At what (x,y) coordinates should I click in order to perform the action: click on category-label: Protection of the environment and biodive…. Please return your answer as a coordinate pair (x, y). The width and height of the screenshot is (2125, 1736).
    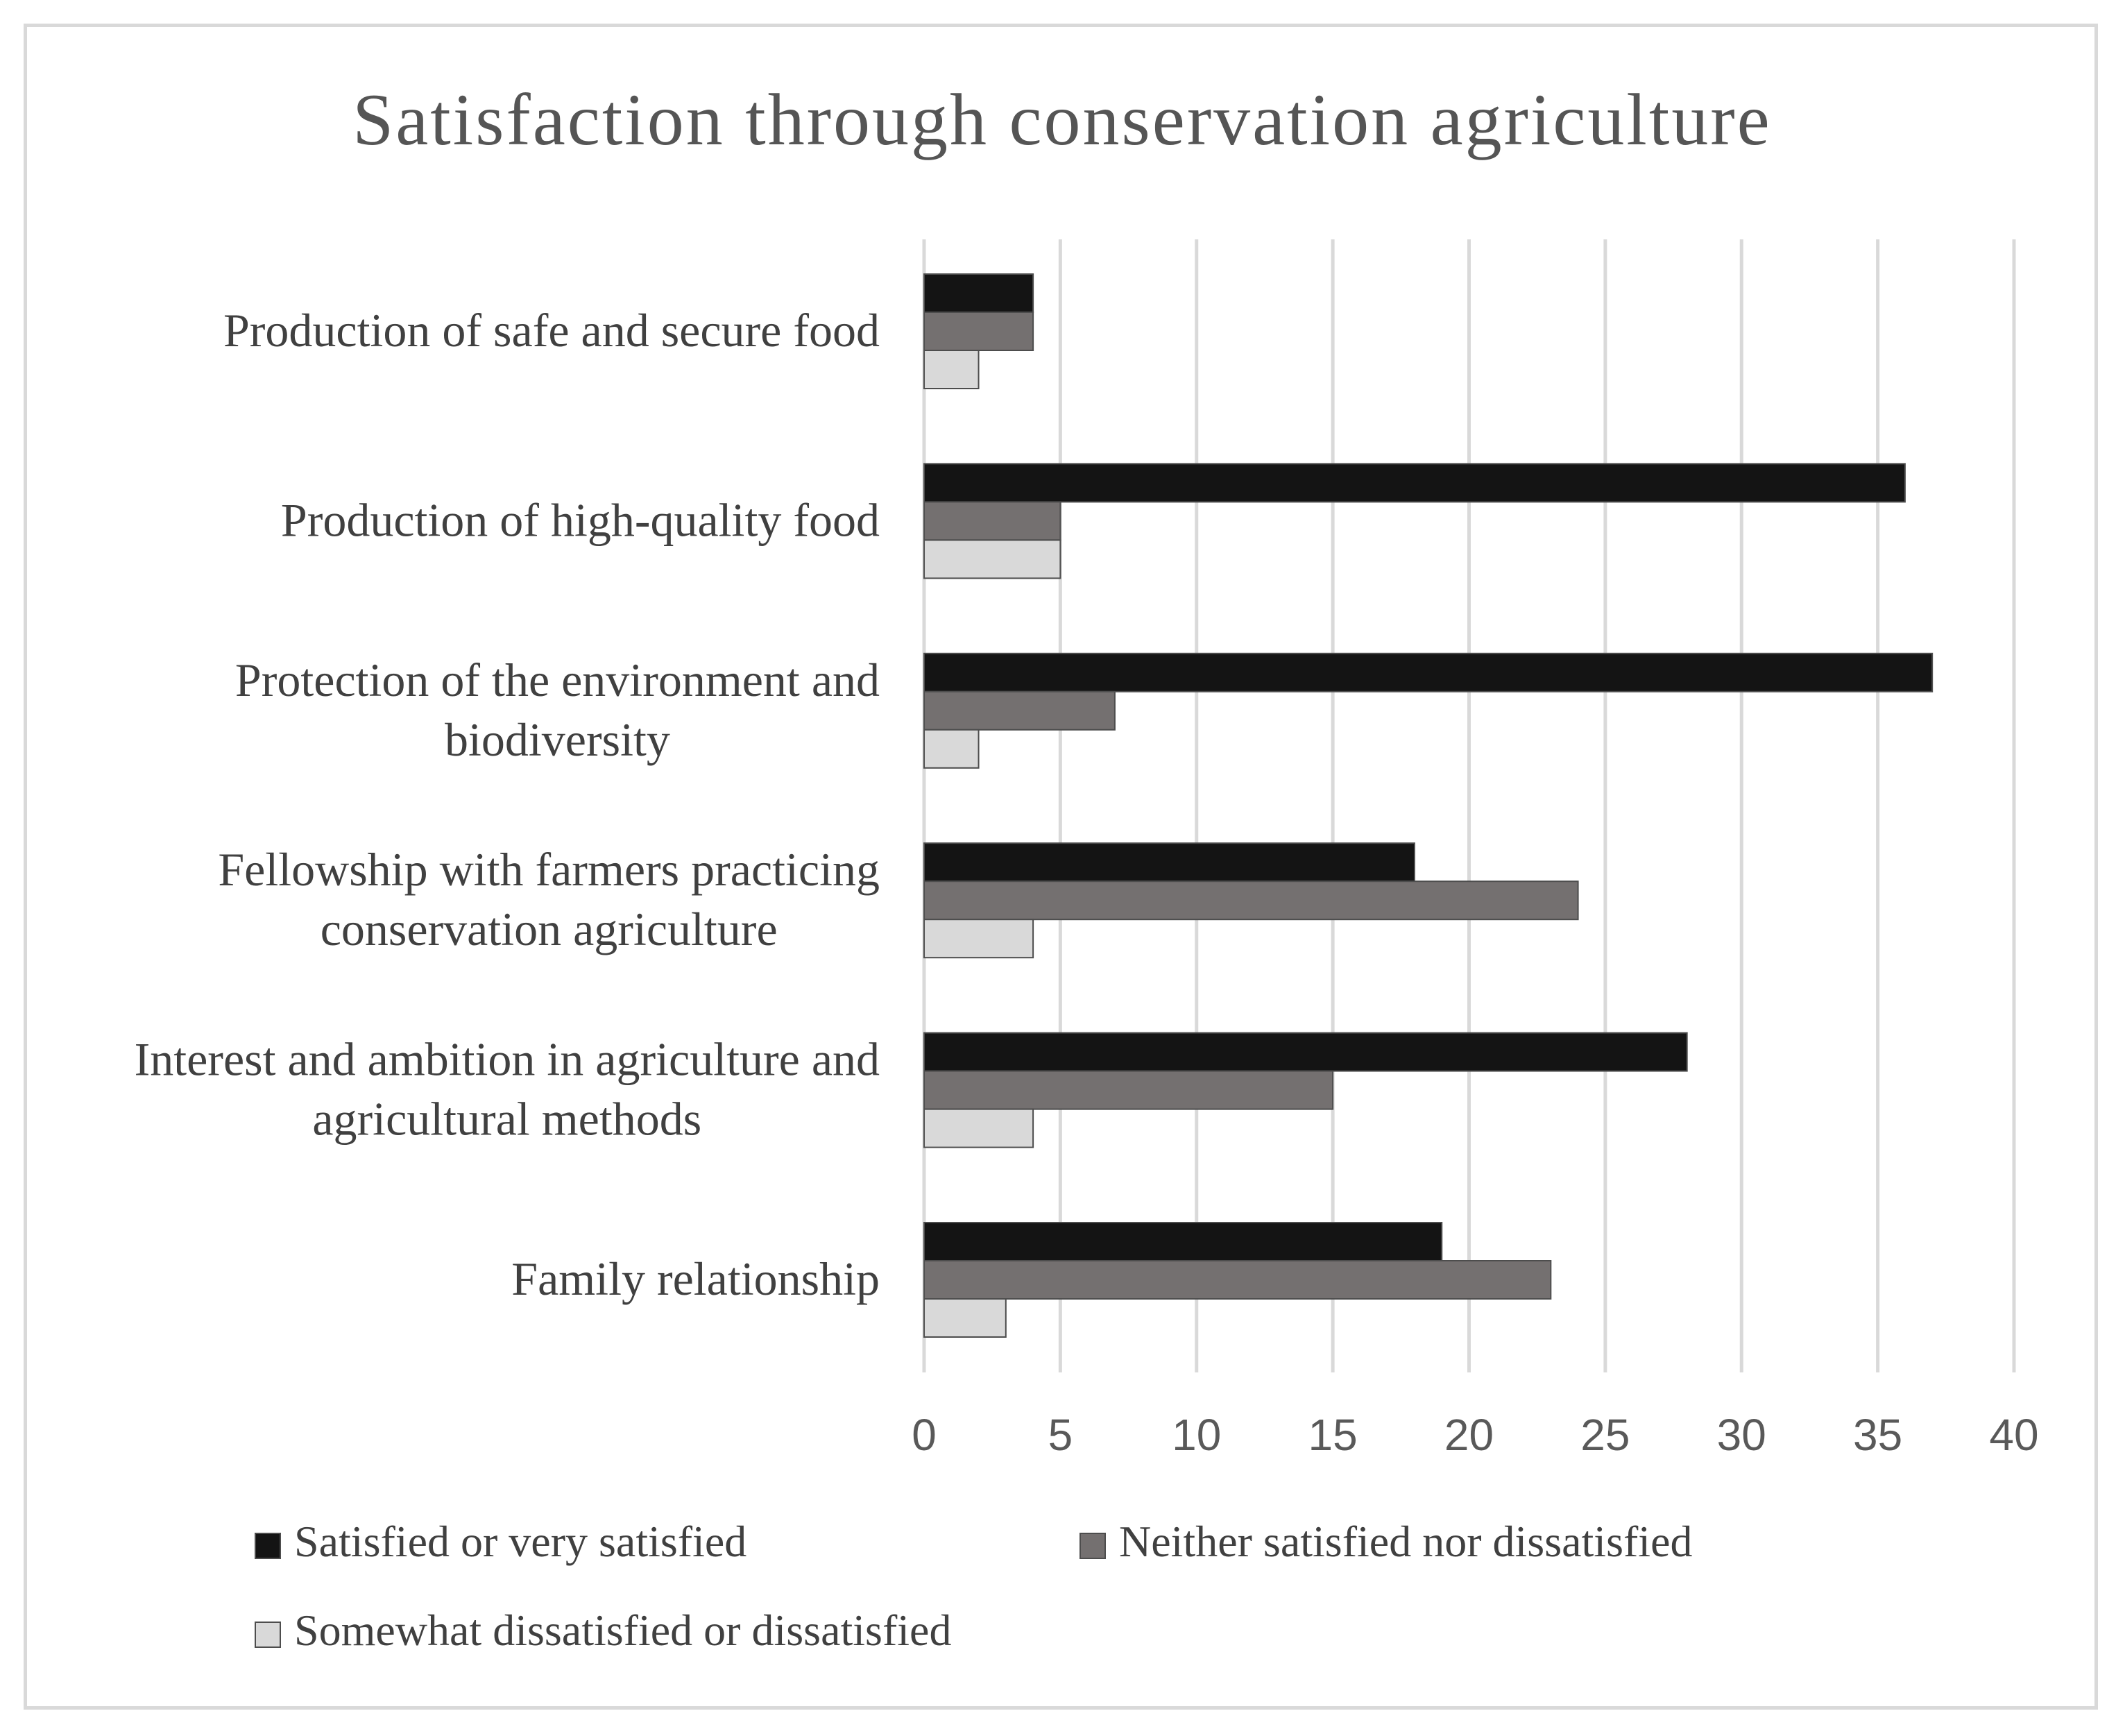
    Looking at the image, I should click on (557, 710).